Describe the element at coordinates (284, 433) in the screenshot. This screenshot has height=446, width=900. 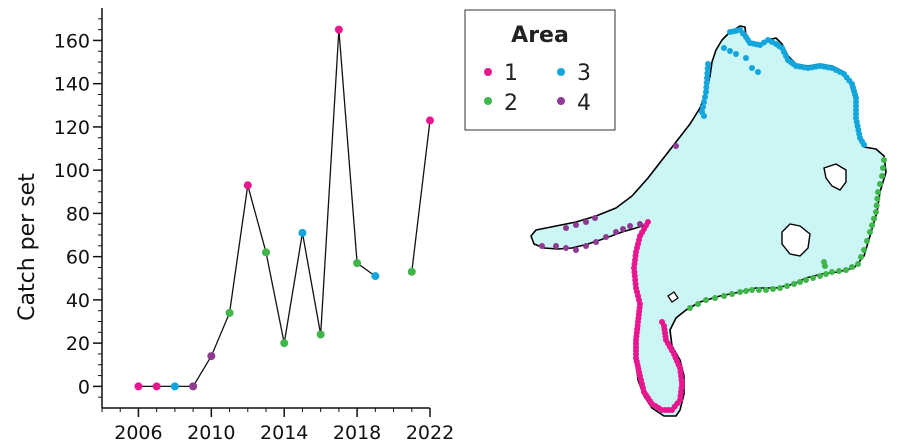
I see `x-tick-label: 2014` at that location.